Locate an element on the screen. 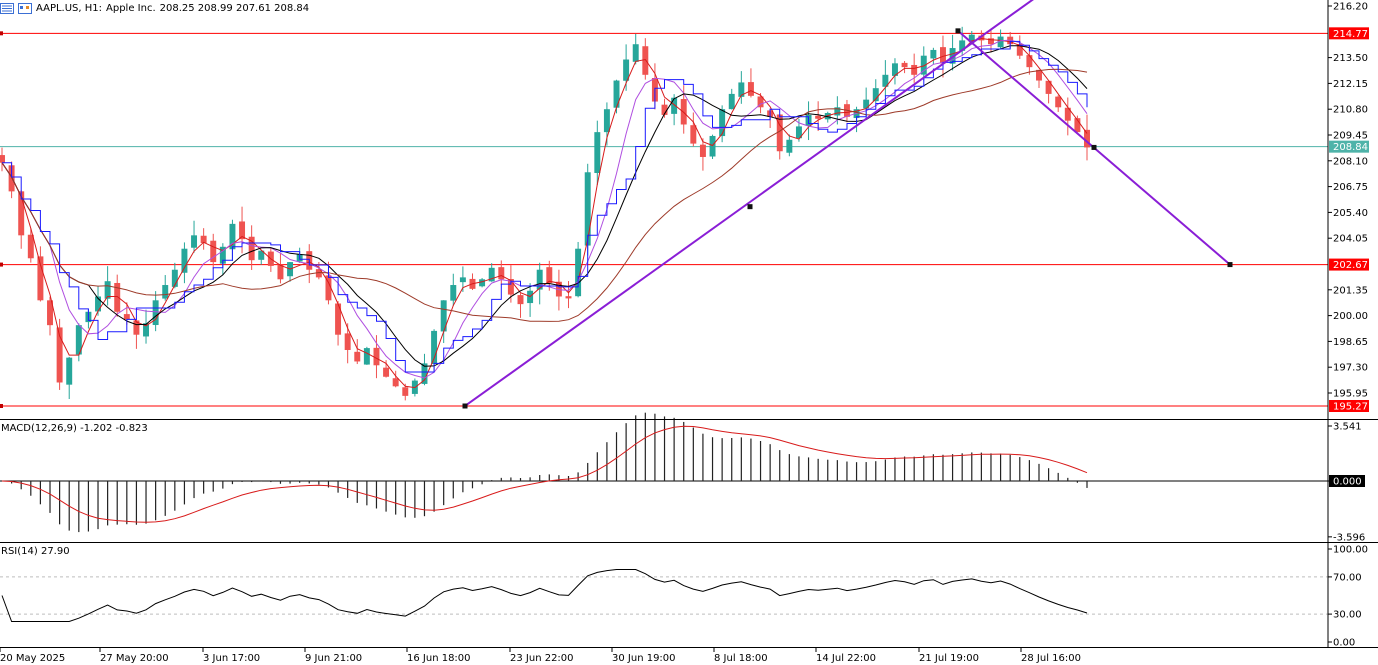  price-level-label: 195.27 is located at coordinates (1350, 406).